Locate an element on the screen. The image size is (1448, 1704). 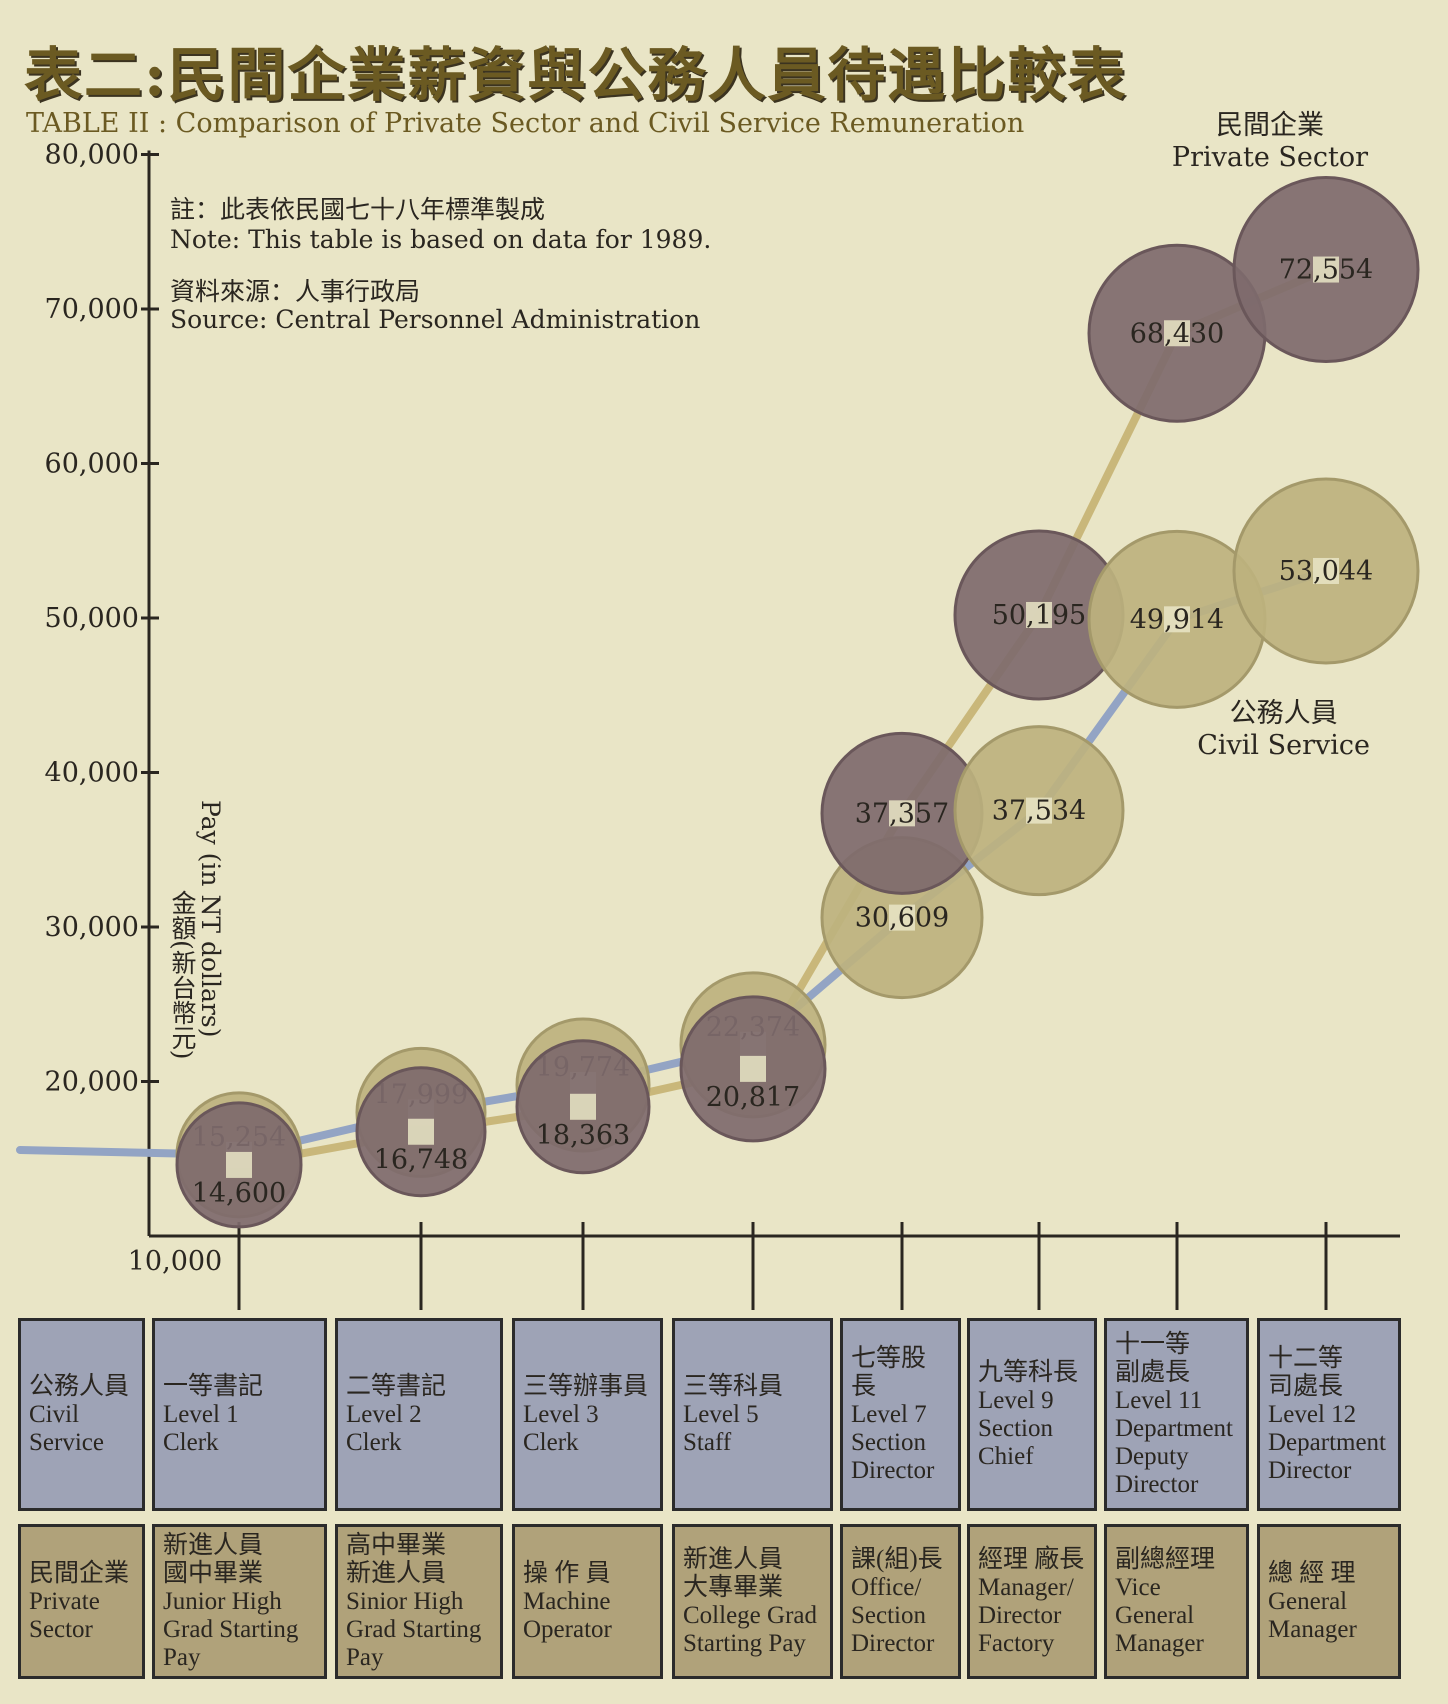
civil-data-label: 53,044 is located at coordinates (1326, 571).